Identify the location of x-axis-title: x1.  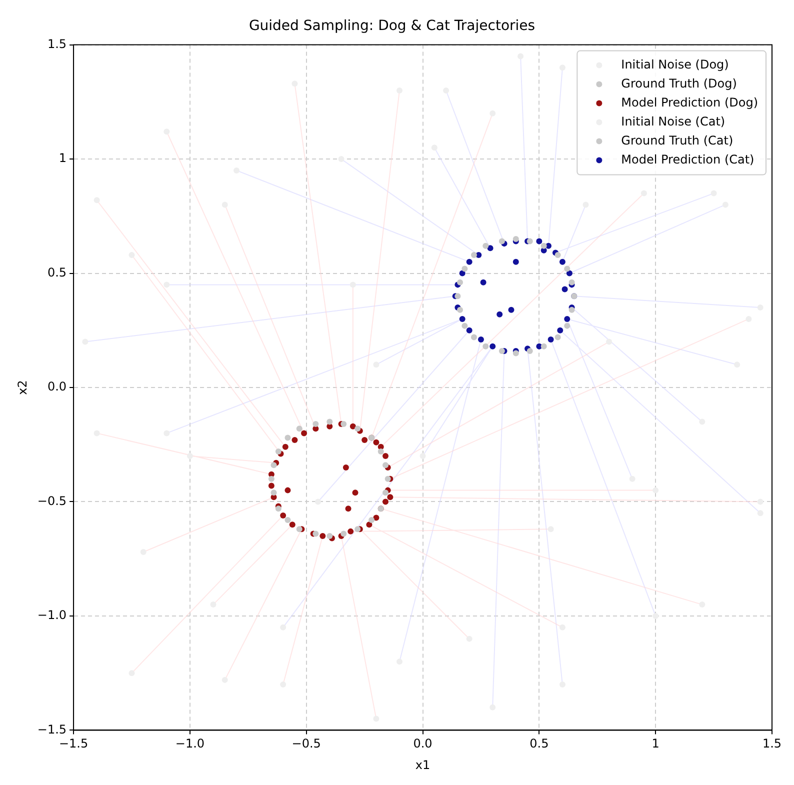
(422, 765).